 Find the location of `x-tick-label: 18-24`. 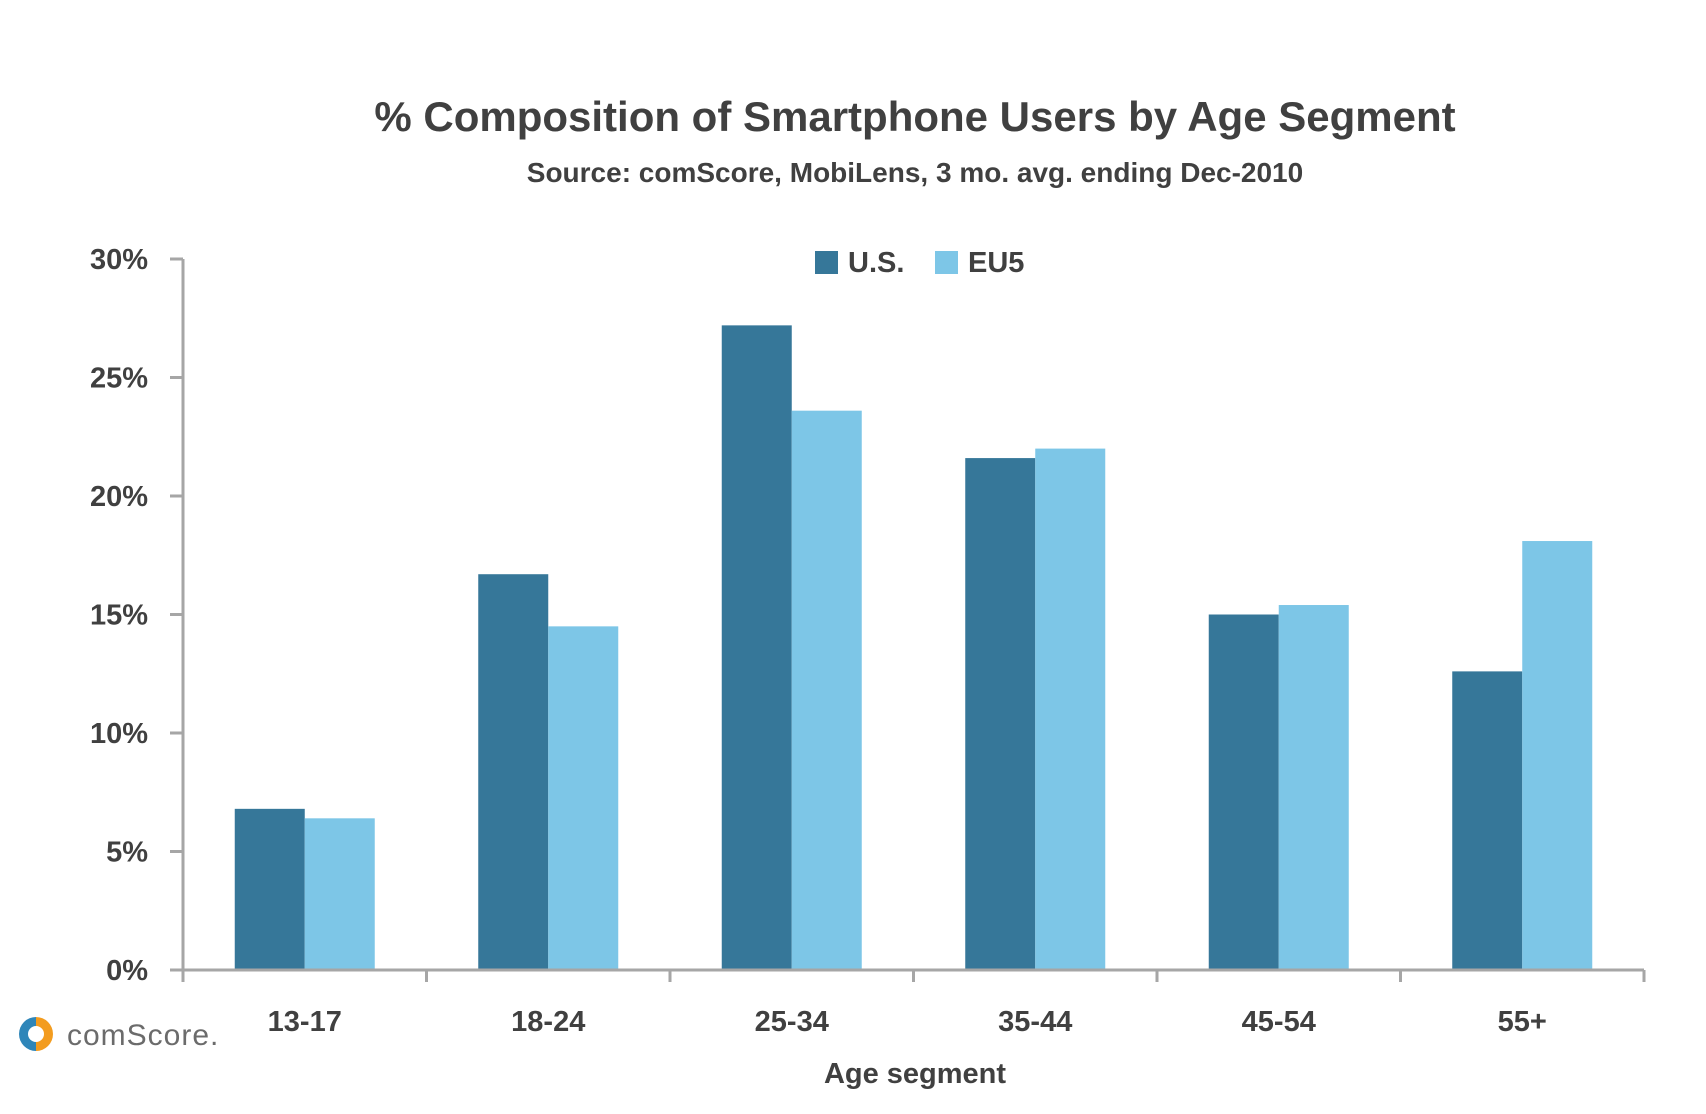

x-tick-label: 18-24 is located at coordinates (548, 1022).